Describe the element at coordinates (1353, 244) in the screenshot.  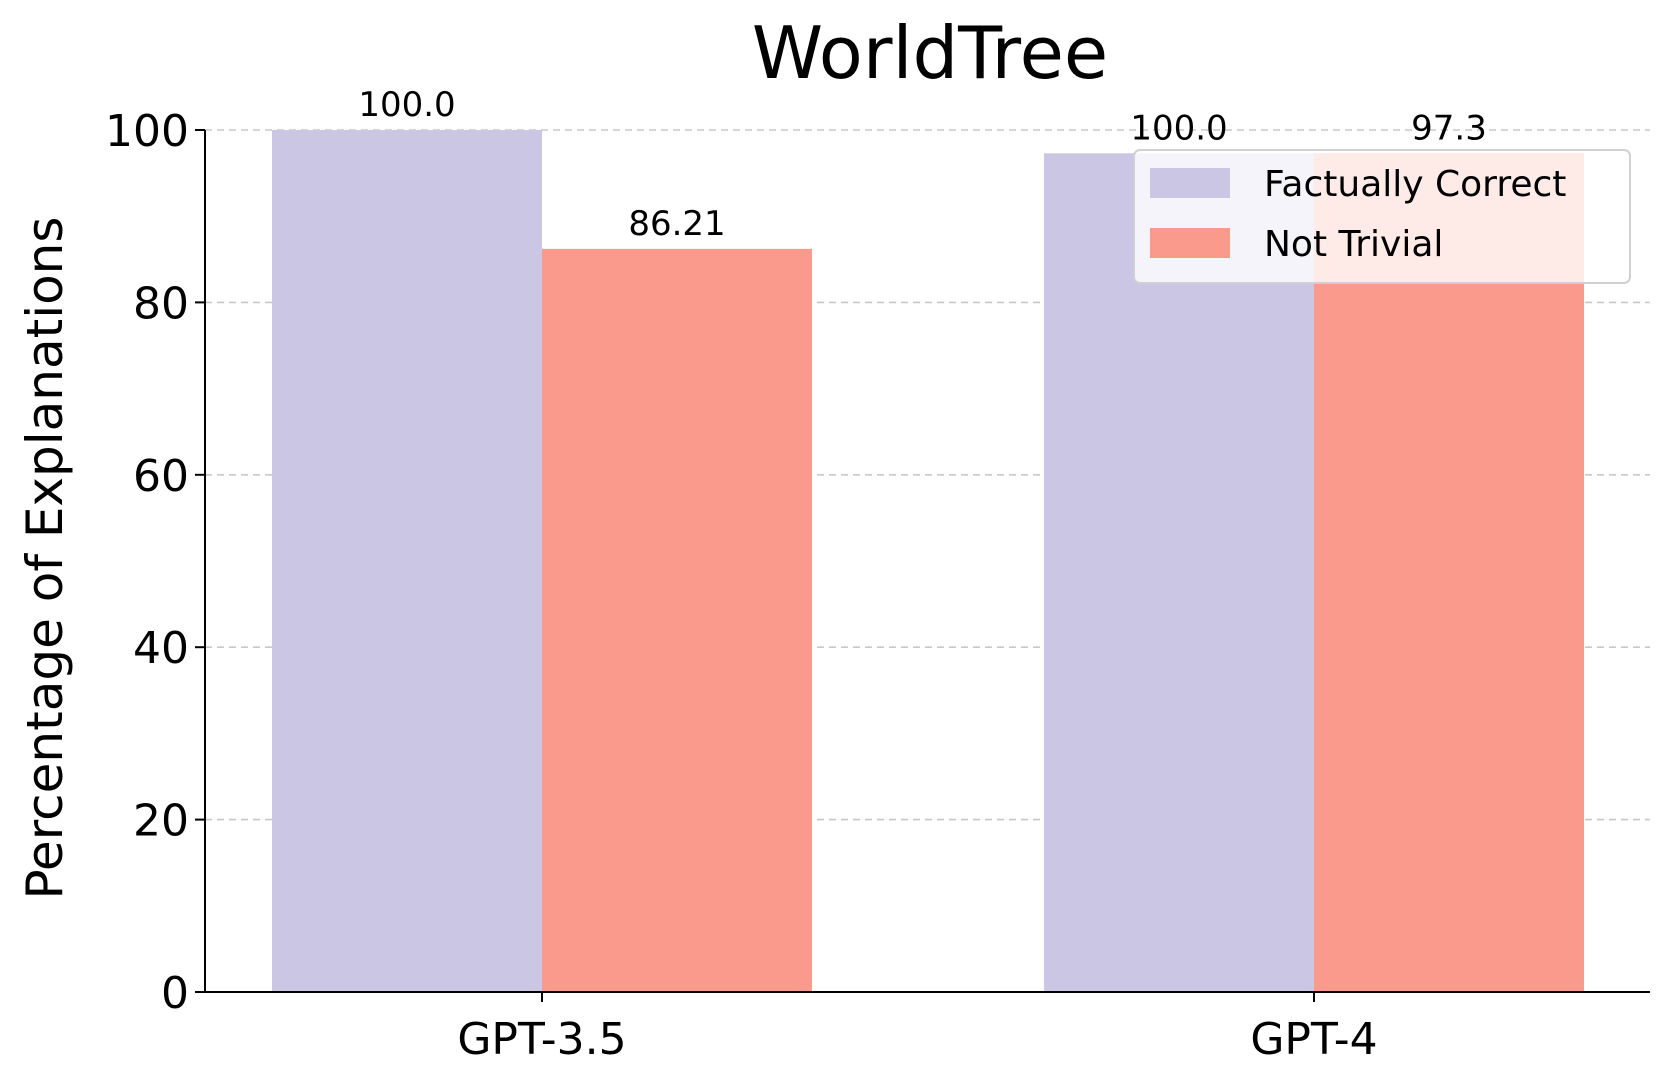
I see `legend-label-not-trivial: Not Trivial` at that location.